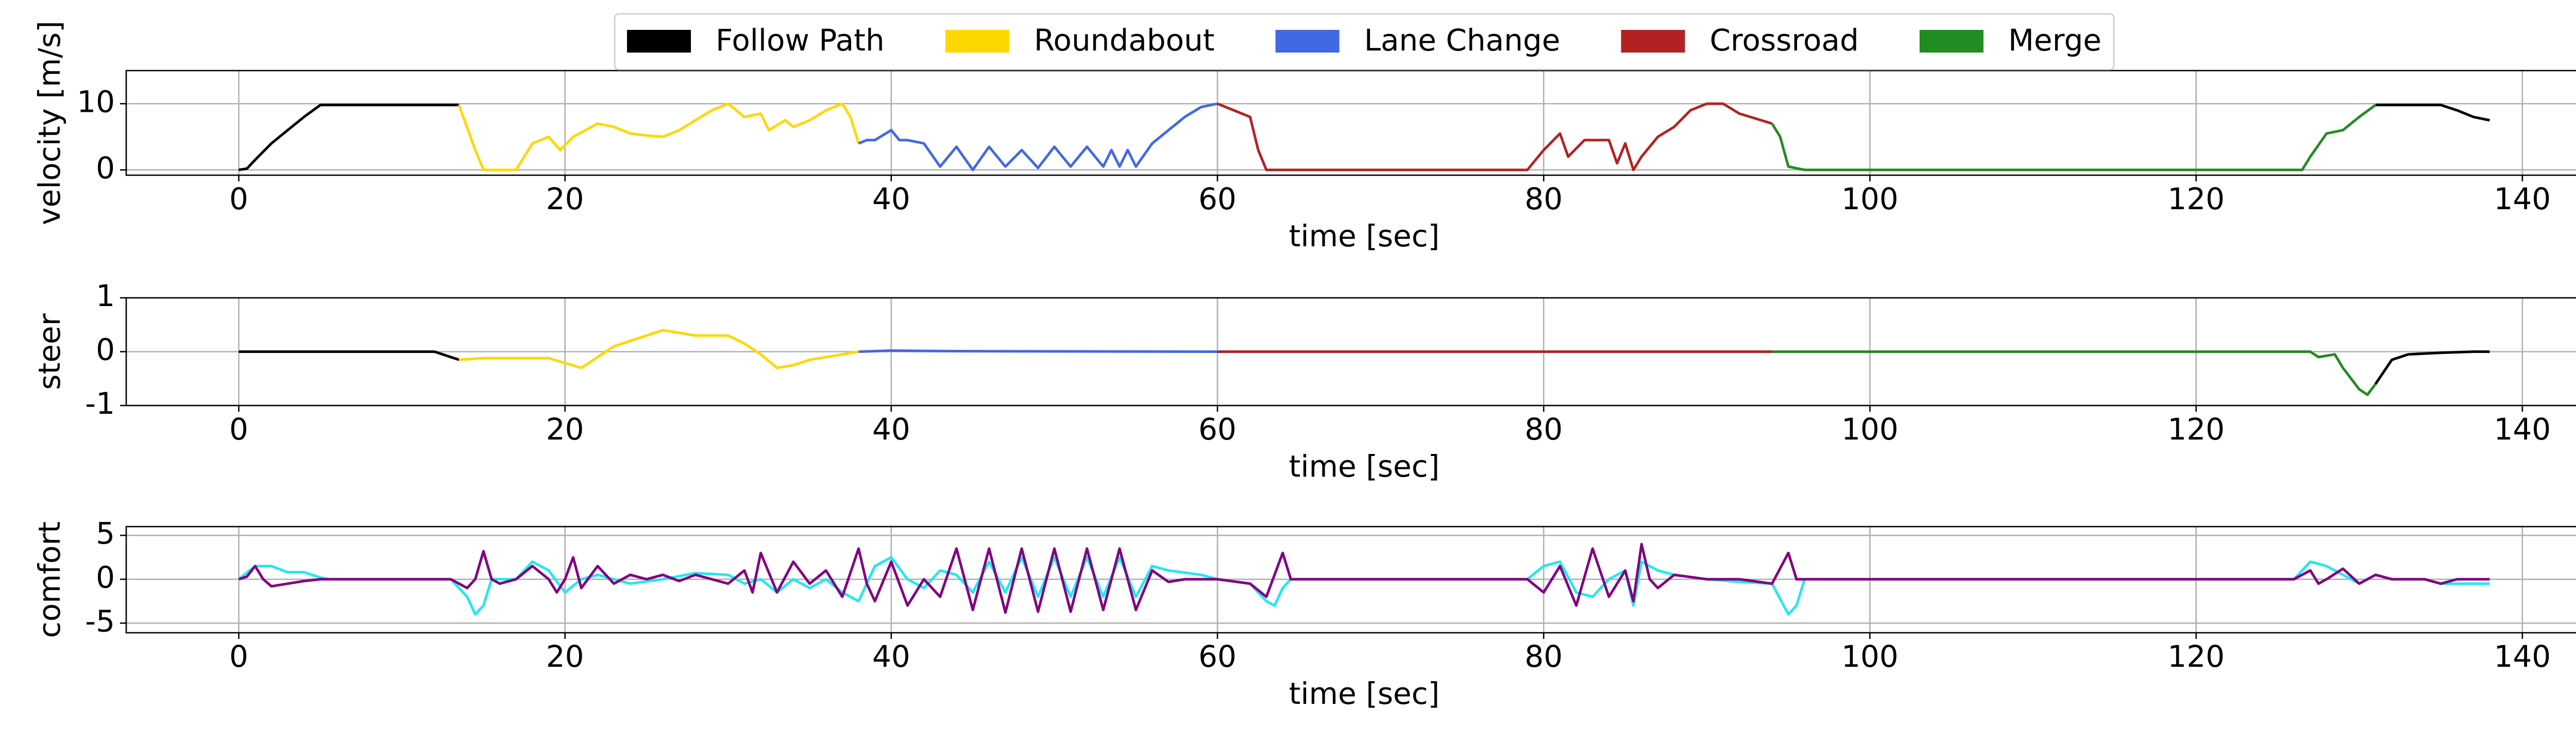 The width and height of the screenshot is (2576, 742). What do you see at coordinates (49, 579) in the screenshot?
I see `y-axis-label: comfort` at bounding box center [49, 579].